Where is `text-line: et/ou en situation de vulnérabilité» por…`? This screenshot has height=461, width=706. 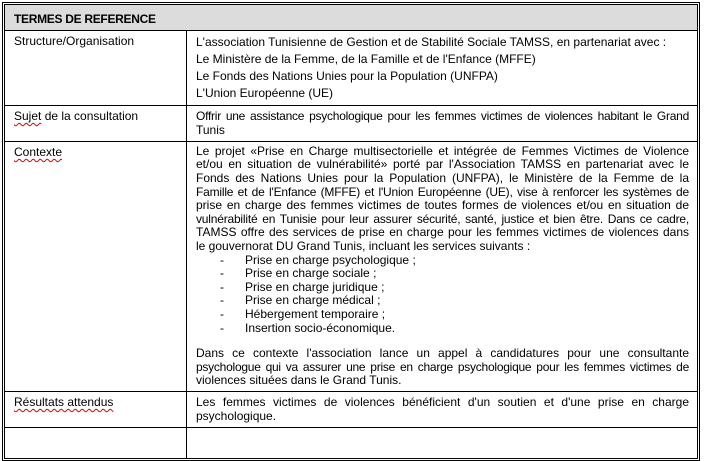
text-line: et/ou en situation de vulnérabilité» por… is located at coordinates (442, 164).